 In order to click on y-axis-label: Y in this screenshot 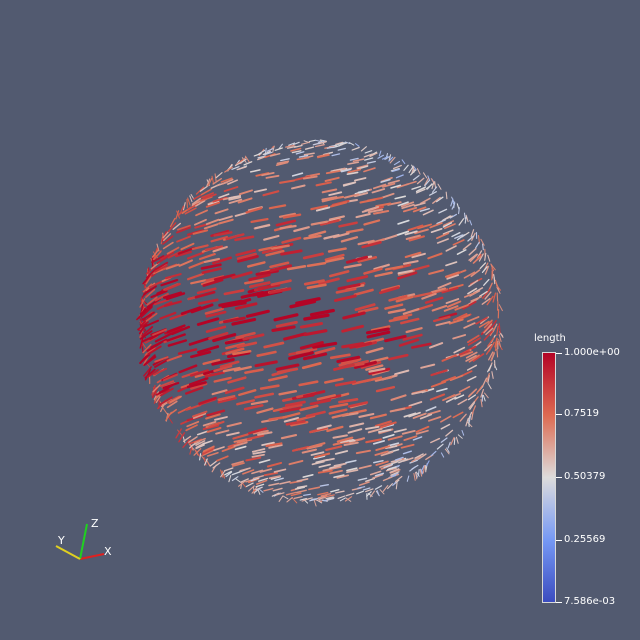, I will do `click(61, 540)`.